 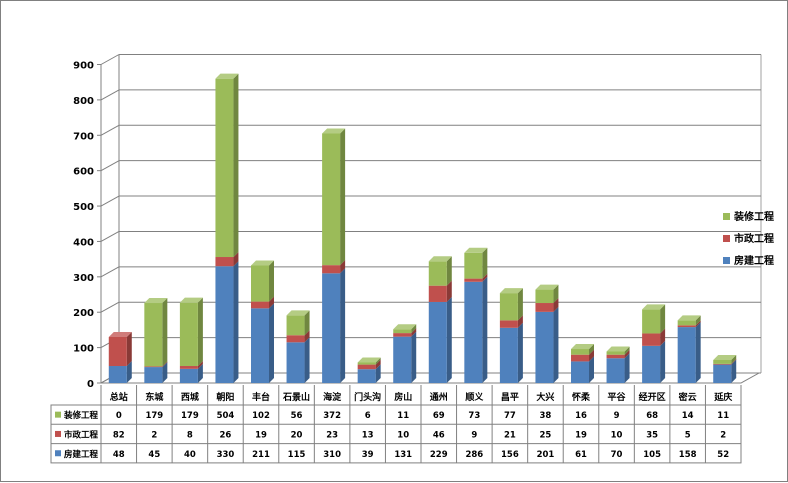 What do you see at coordinates (581, 435) in the screenshot?
I see `table-cell-value: 19` at bounding box center [581, 435].